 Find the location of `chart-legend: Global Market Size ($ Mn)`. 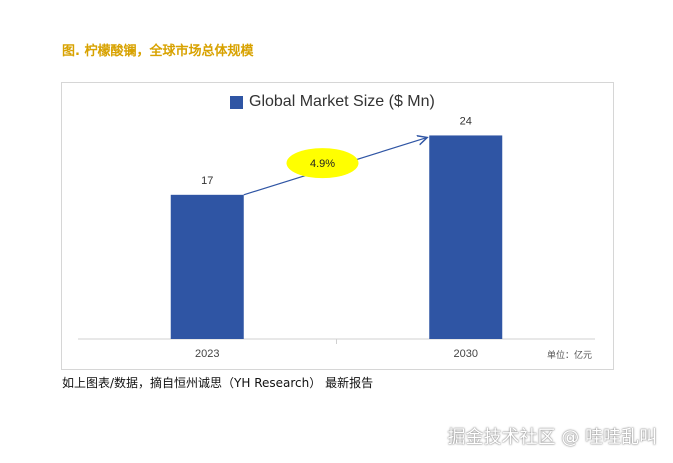

chart-legend: Global Market Size ($ Mn) is located at coordinates (332, 102).